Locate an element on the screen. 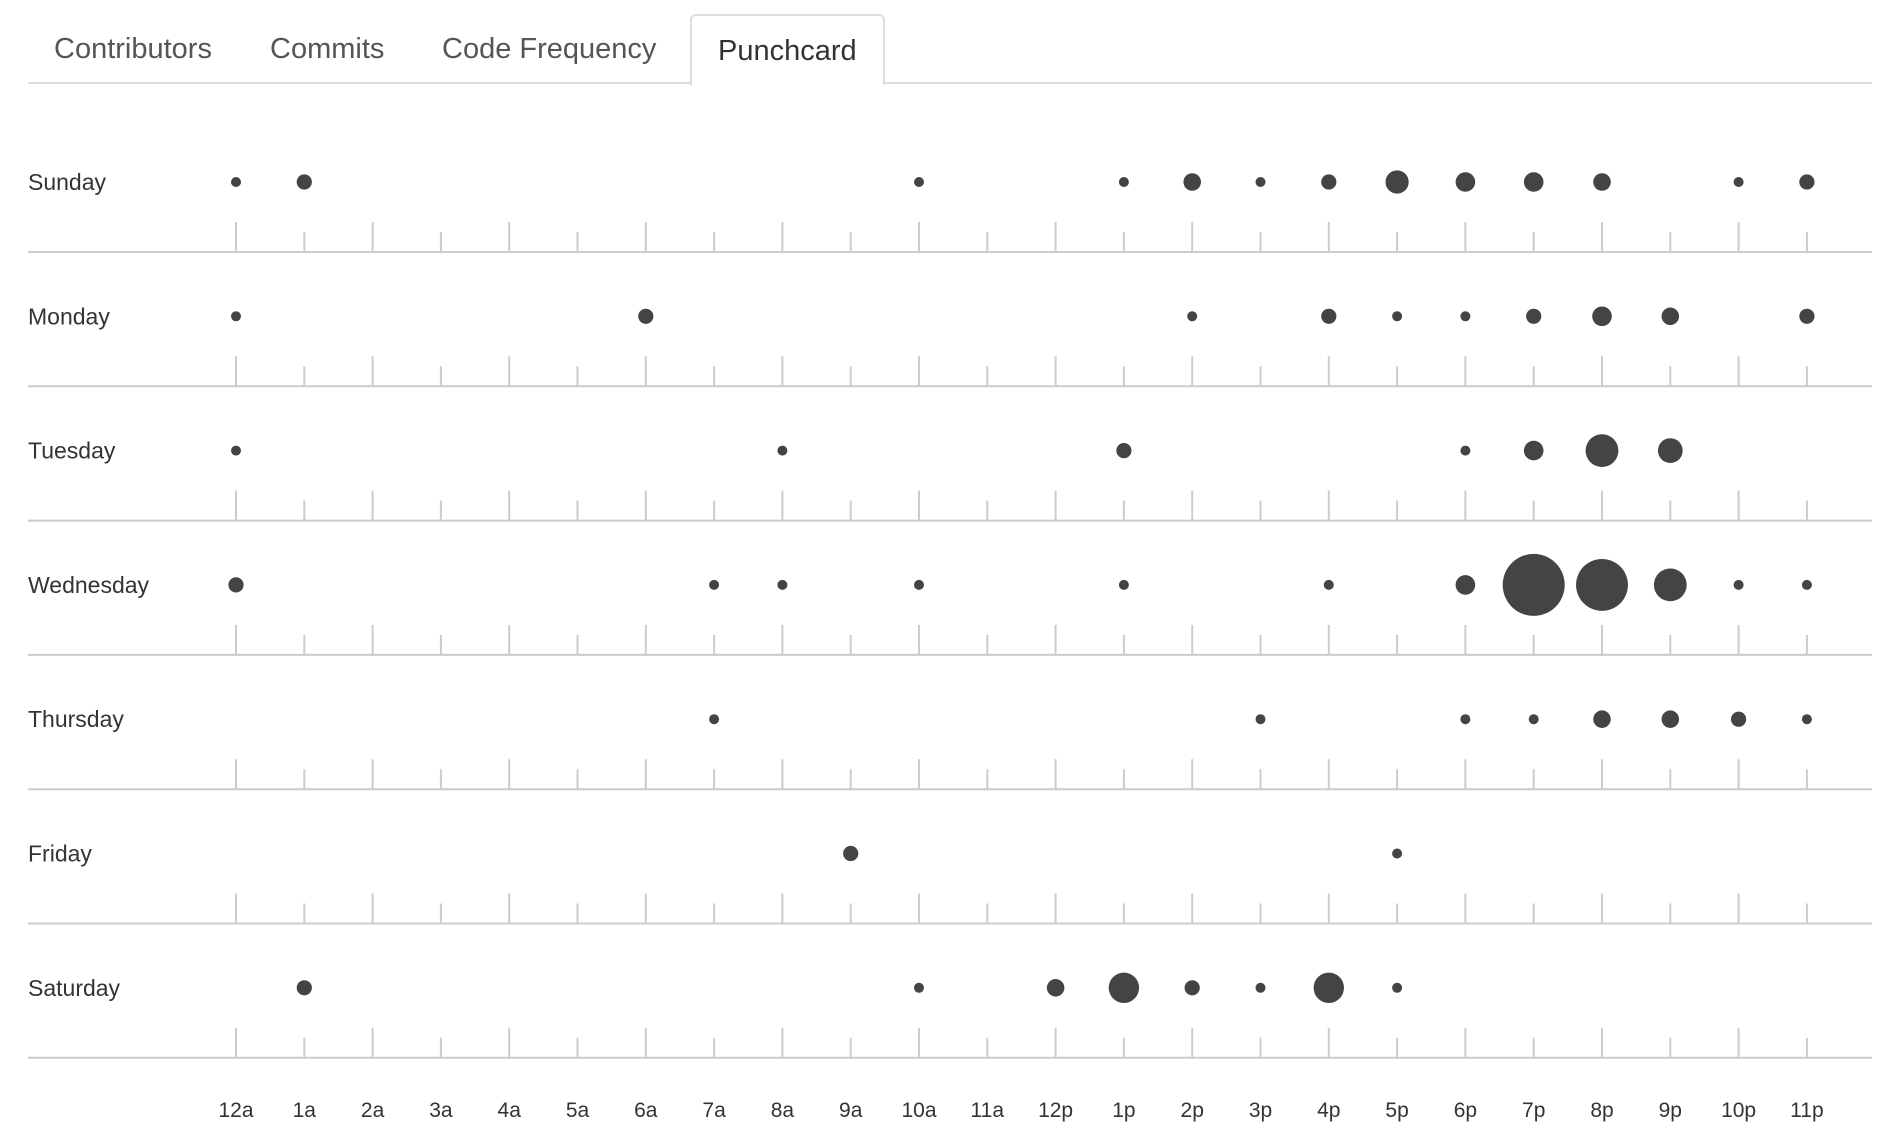 This screenshot has width=1896, height=1148. hour-label: 8a is located at coordinates (783, 1110).